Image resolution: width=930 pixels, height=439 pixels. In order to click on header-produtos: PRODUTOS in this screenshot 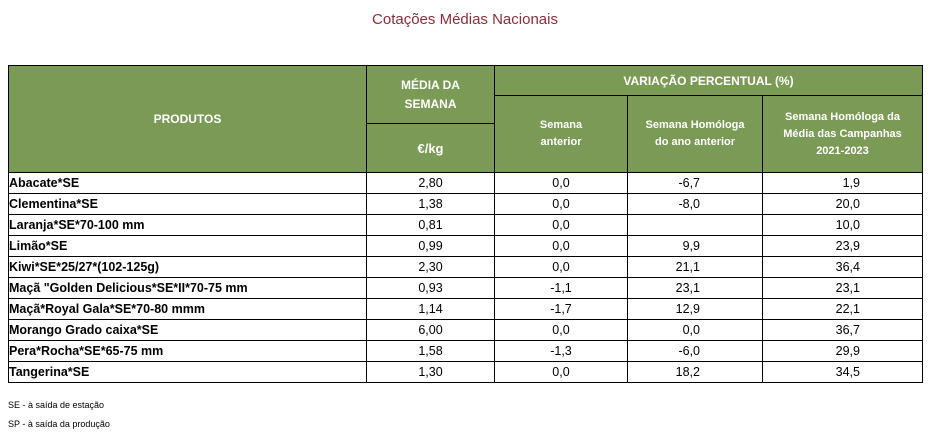, I will do `click(187, 119)`.